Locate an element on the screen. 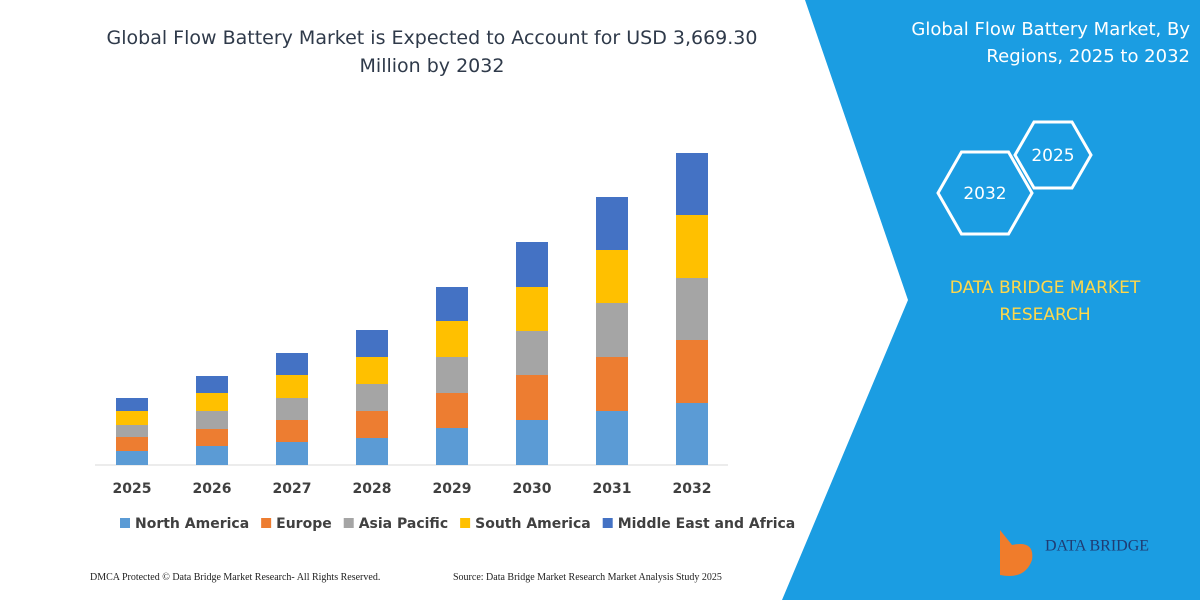 This screenshot has height=600, width=1200. legend-label: Europe is located at coordinates (304, 524).